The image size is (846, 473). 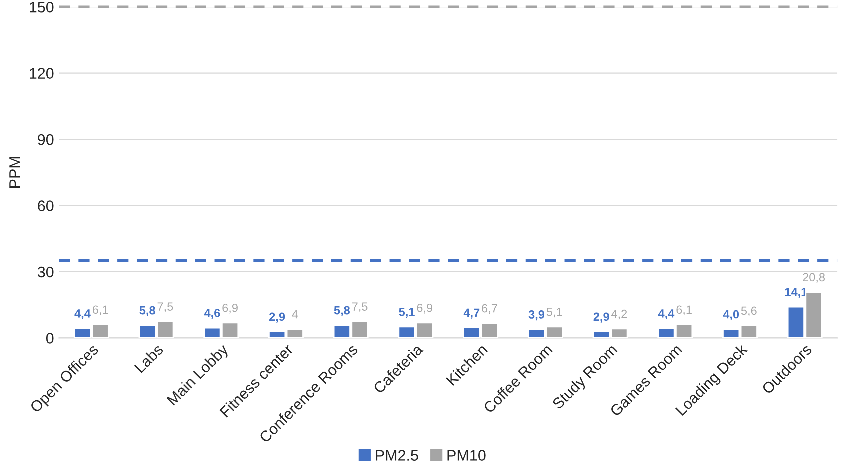 I want to click on y-tick-label: 150, so click(x=42, y=7).